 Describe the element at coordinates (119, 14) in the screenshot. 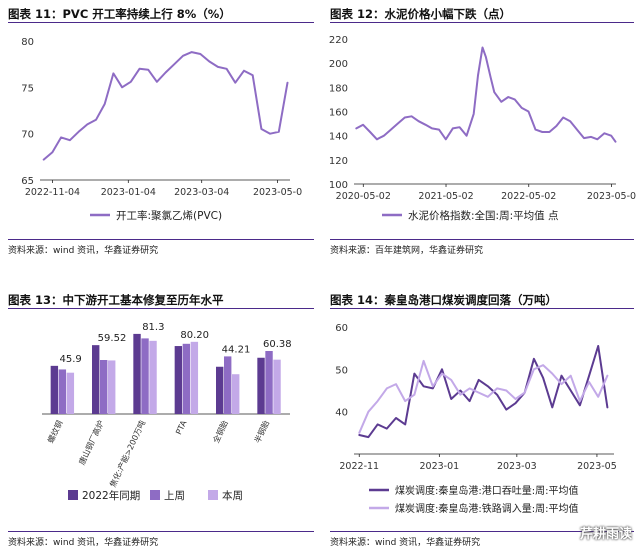

I see `panel-title: 图表 11：PVC 开工率持续上行 8%（%）` at that location.